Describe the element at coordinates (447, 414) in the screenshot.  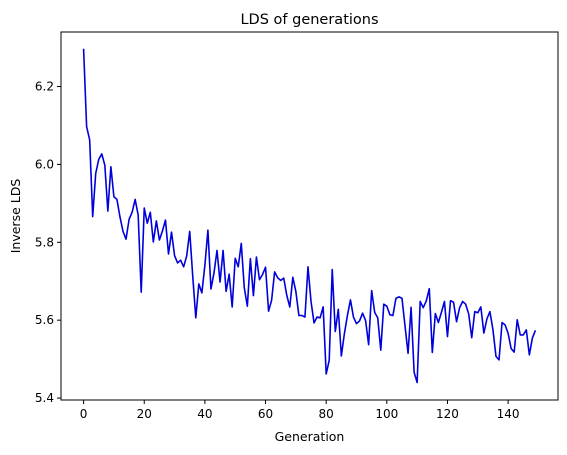
I see `x-tick-label: 120` at that location.